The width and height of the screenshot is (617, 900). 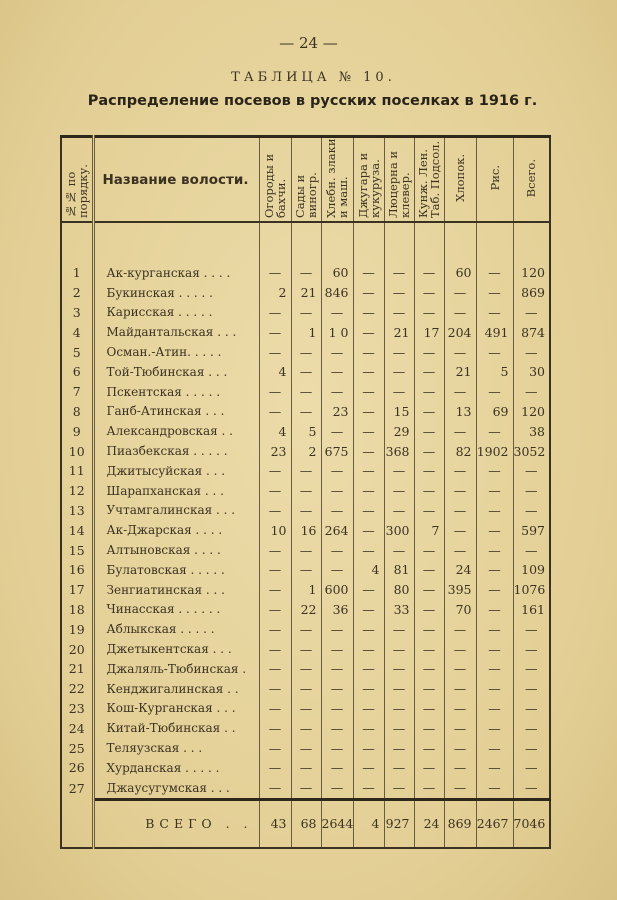 I want to click on column-header-label: Рис., so click(x=494, y=178).